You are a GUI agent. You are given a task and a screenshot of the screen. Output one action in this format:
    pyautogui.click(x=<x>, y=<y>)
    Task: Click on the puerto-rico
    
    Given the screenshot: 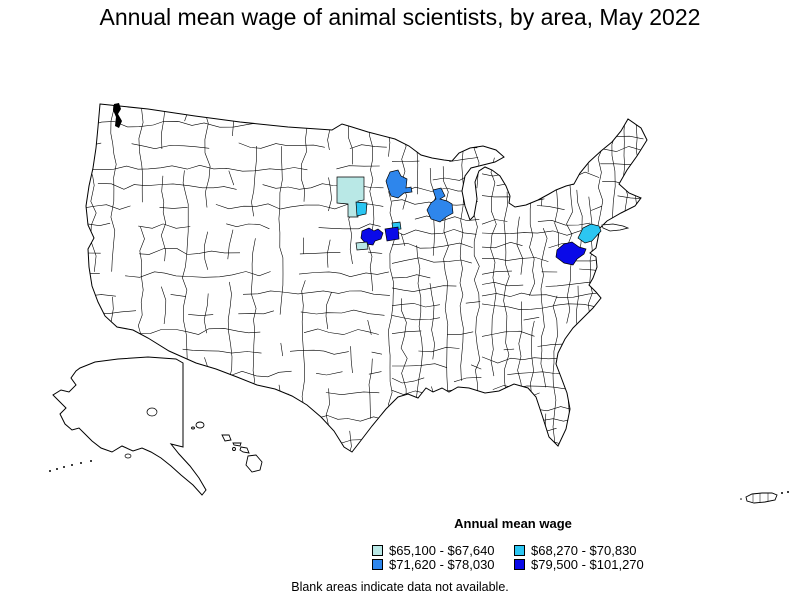 What is the action you would take?
    pyautogui.click(x=764, y=497)
    